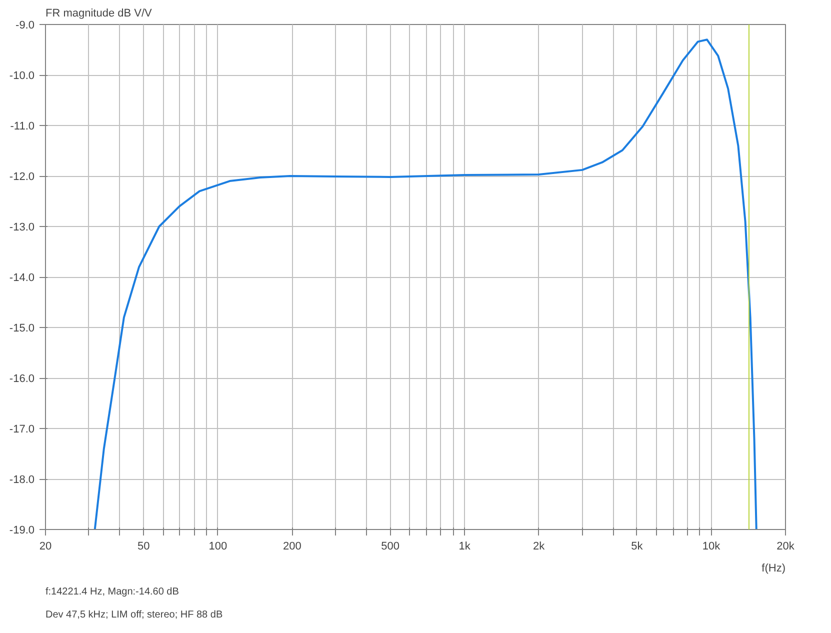  I want to click on x-tick-label: 20, so click(45, 546).